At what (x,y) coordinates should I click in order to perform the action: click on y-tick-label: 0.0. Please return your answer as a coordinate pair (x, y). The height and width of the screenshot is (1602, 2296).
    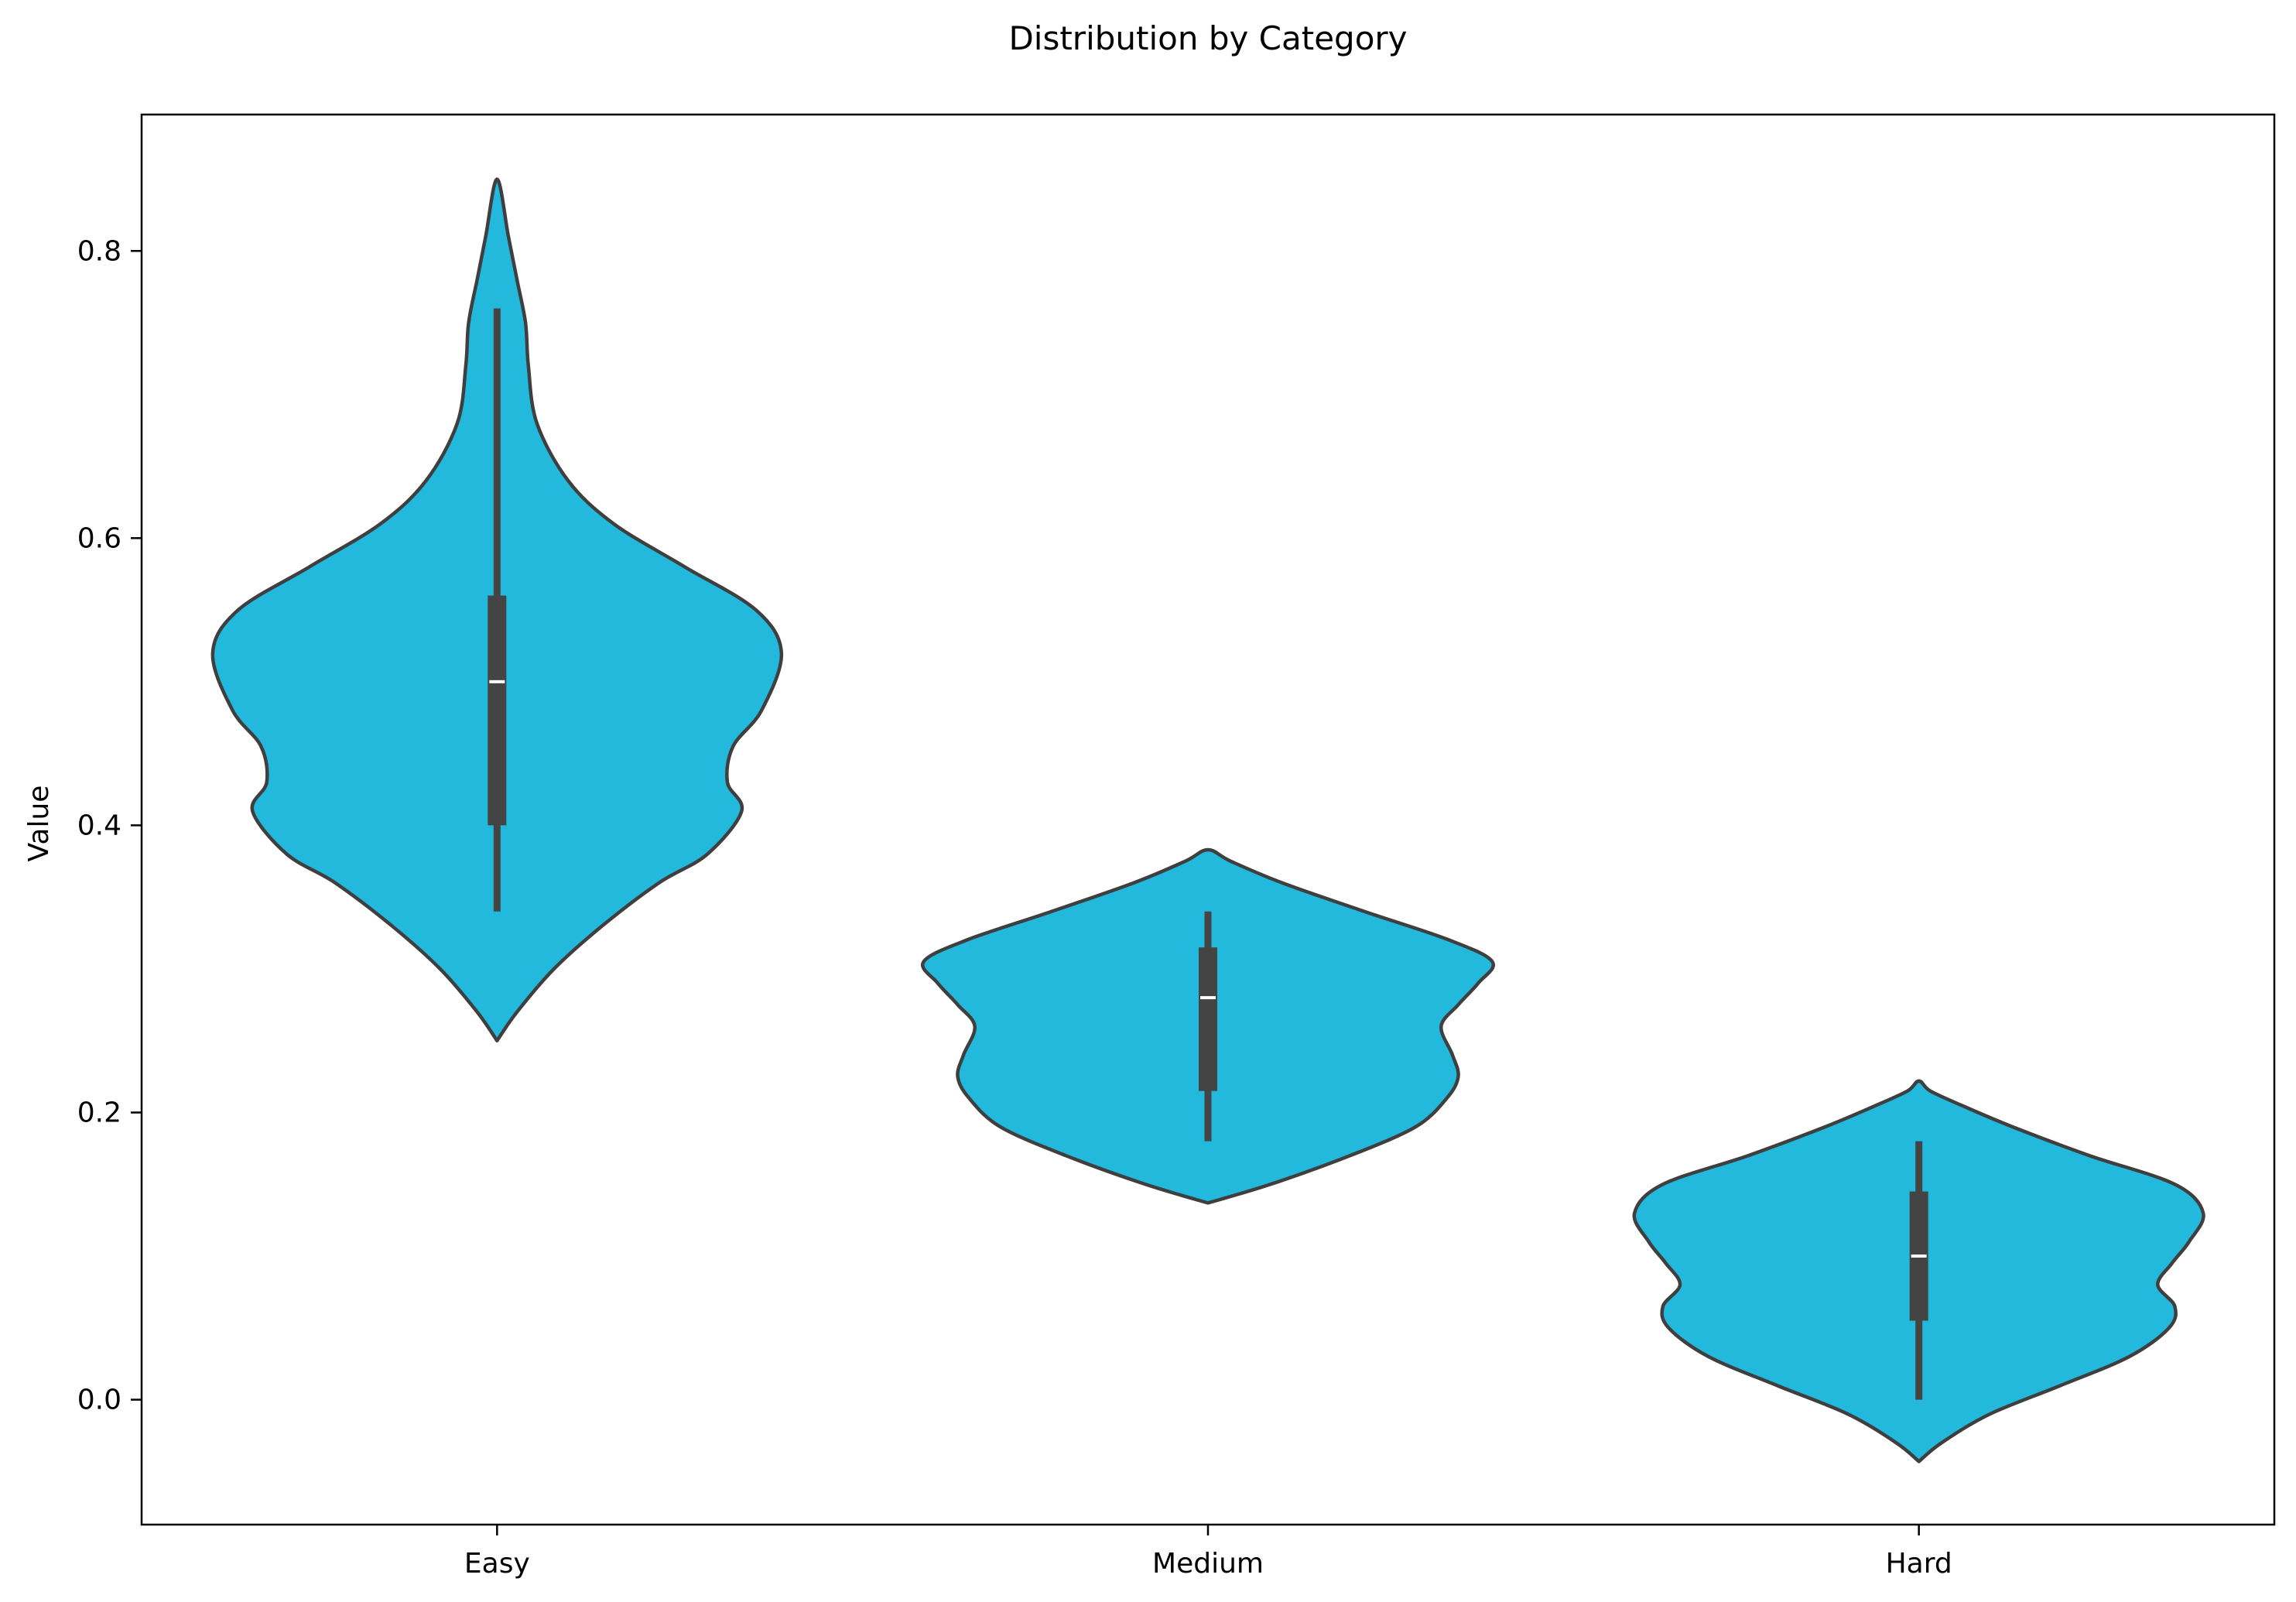
    Looking at the image, I should click on (99, 1400).